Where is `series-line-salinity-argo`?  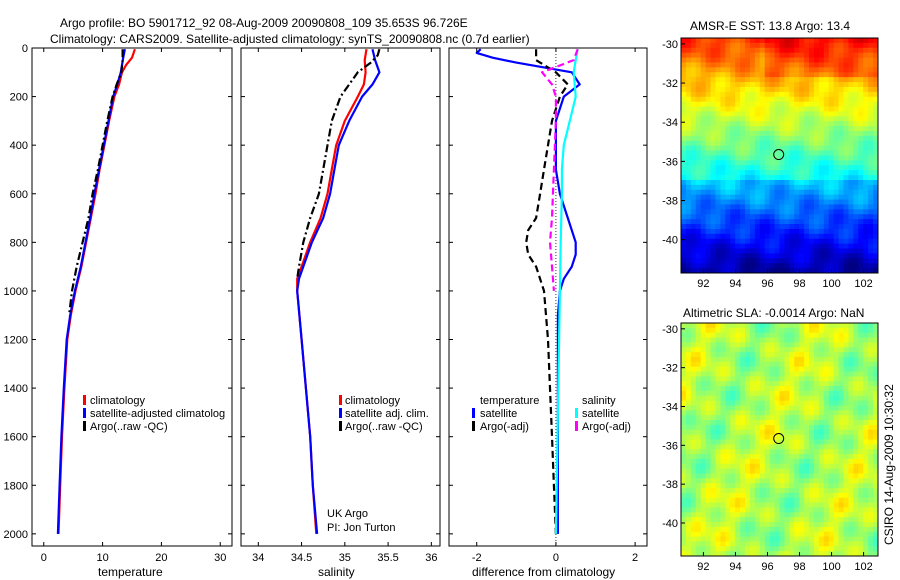
series-line-salinity-argo is located at coordinates (559, 169).